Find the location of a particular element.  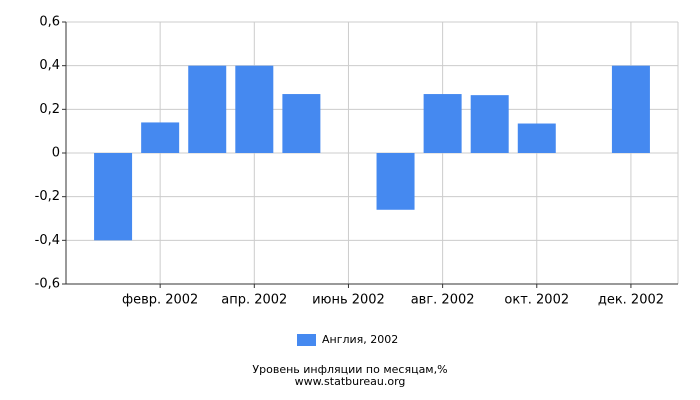

y-tick-label: -0,2 is located at coordinates (47, 196).